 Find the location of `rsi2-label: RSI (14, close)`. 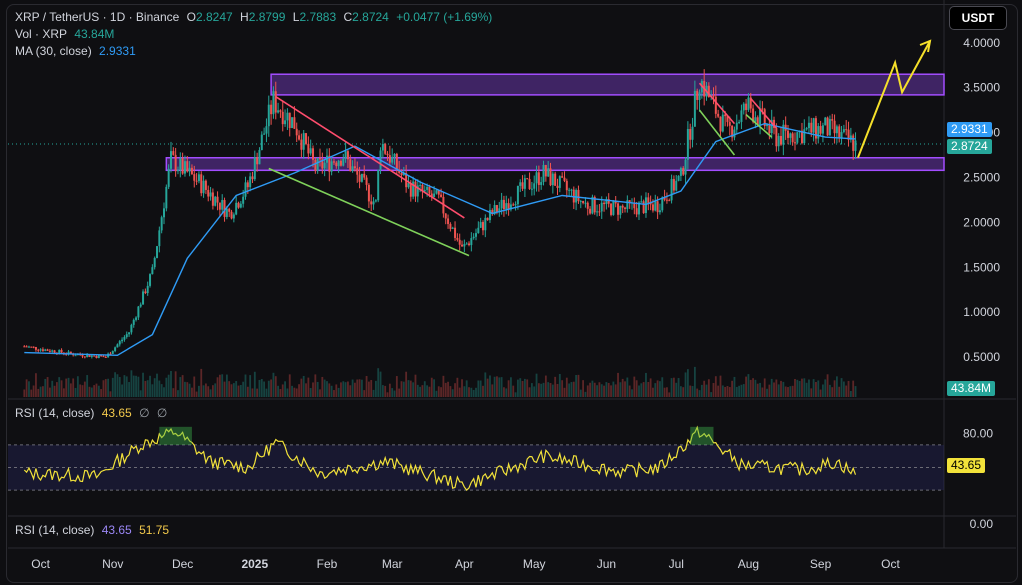

rsi2-label: RSI (14, close) is located at coordinates (55, 530).